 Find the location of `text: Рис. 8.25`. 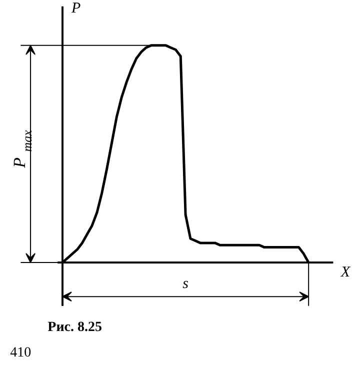

text: Рис. 8.25 is located at coordinates (75, 328).